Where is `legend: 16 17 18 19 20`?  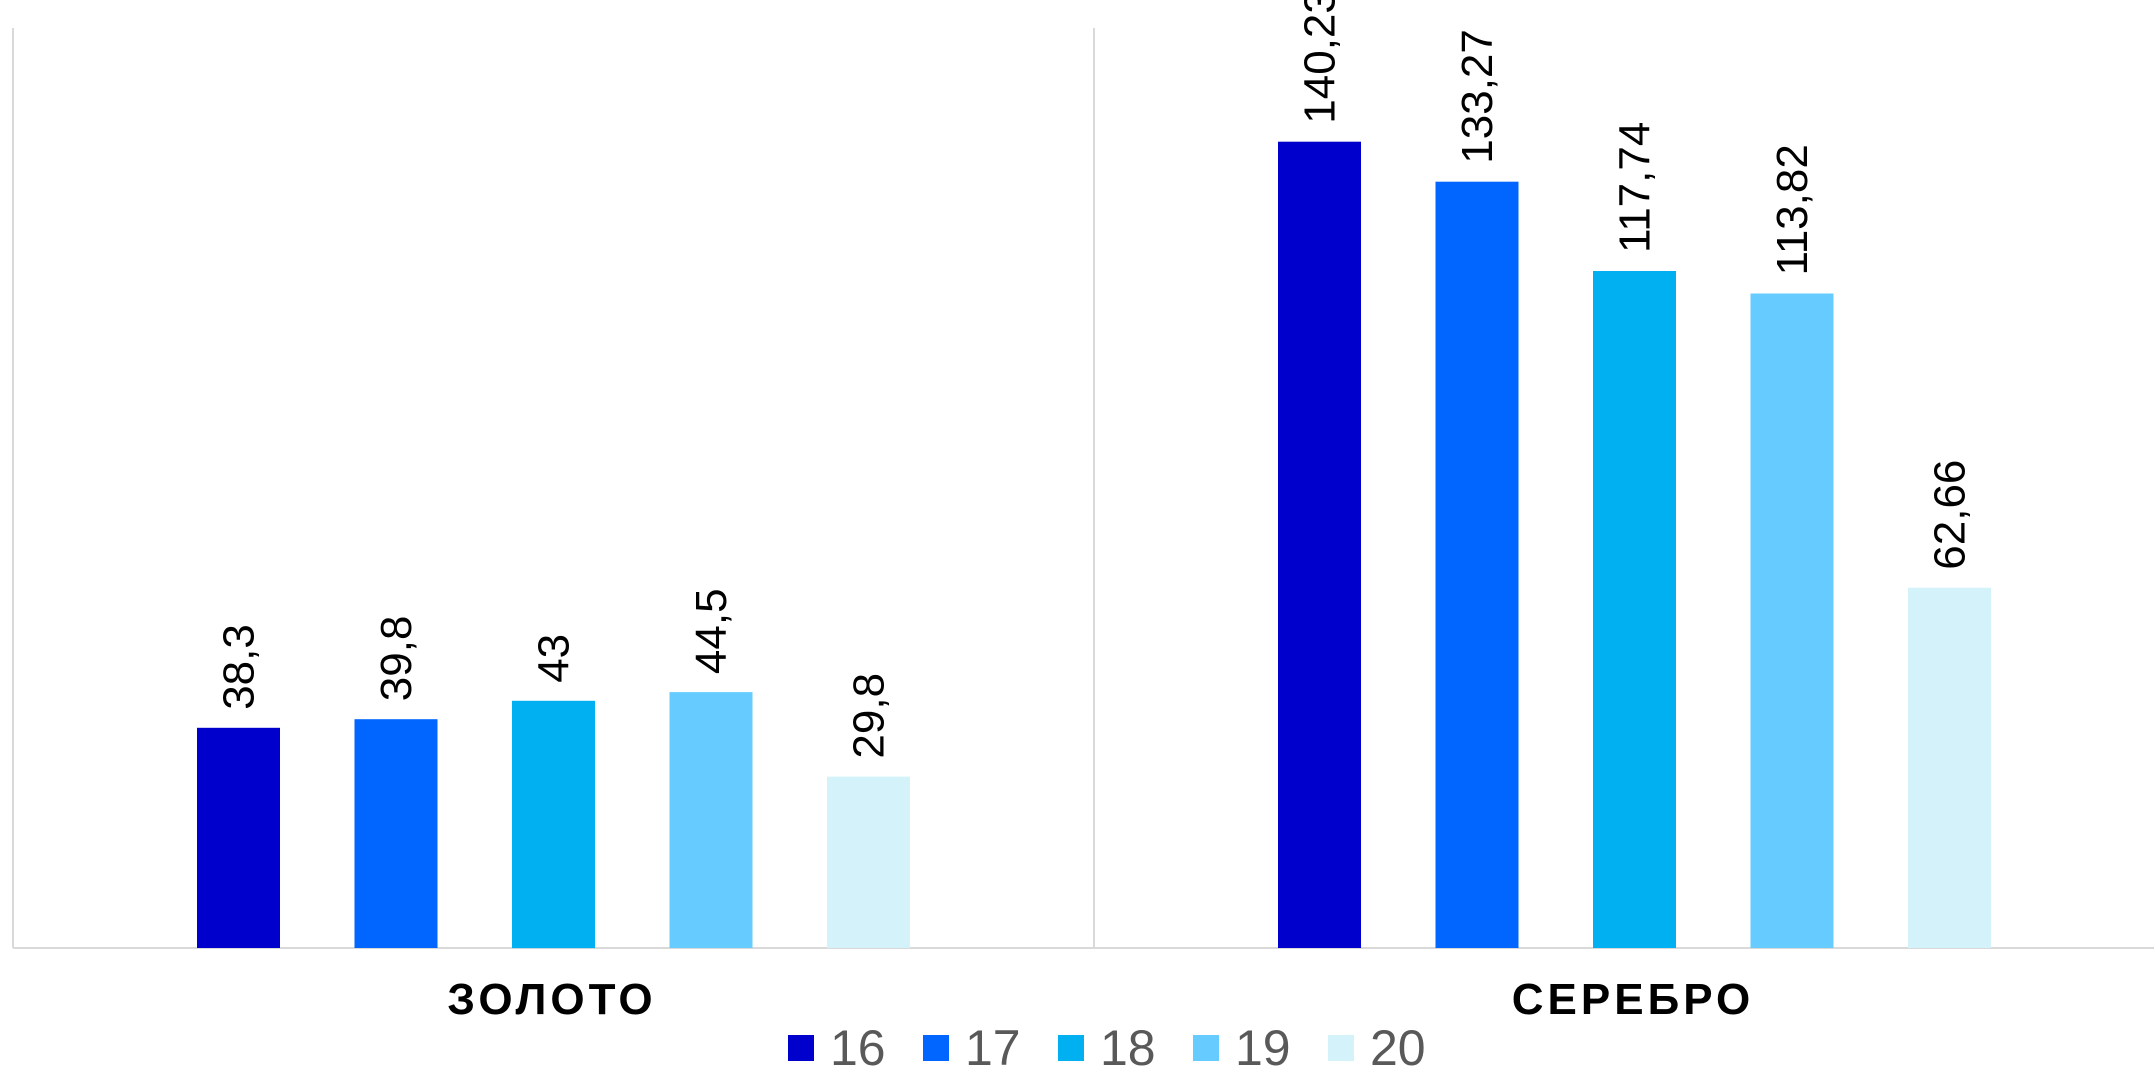
legend: 16 17 18 19 20 is located at coordinates (1107, 1045).